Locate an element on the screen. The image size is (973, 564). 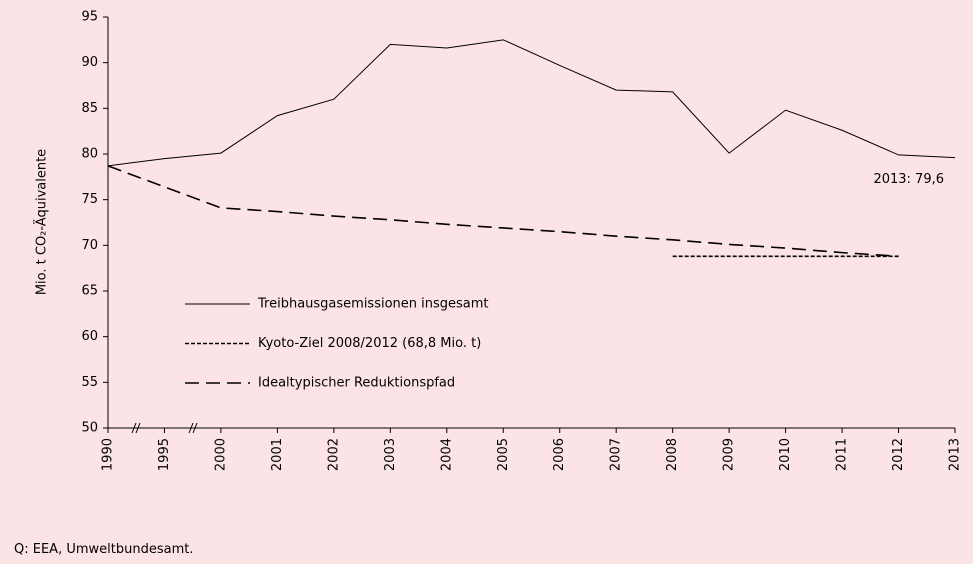
annotation: 2013: 79,6 is located at coordinates (908, 179).